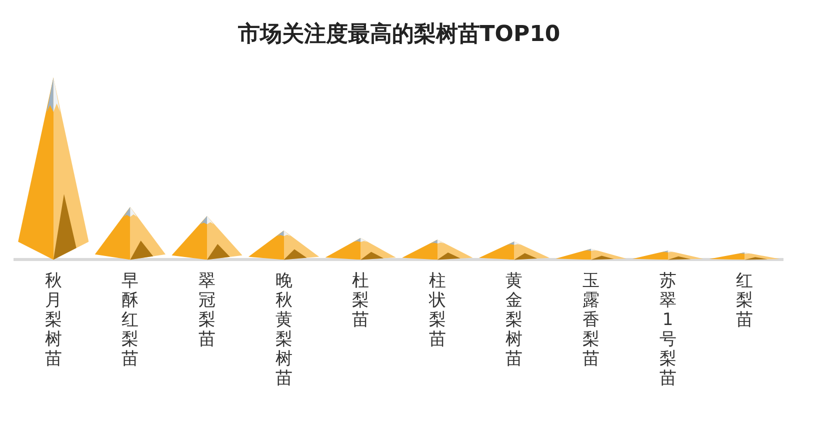 This screenshot has height=429, width=839. Describe the element at coordinates (361, 300) in the screenshot. I see `x-tick-label: 杜梨苗` at that location.